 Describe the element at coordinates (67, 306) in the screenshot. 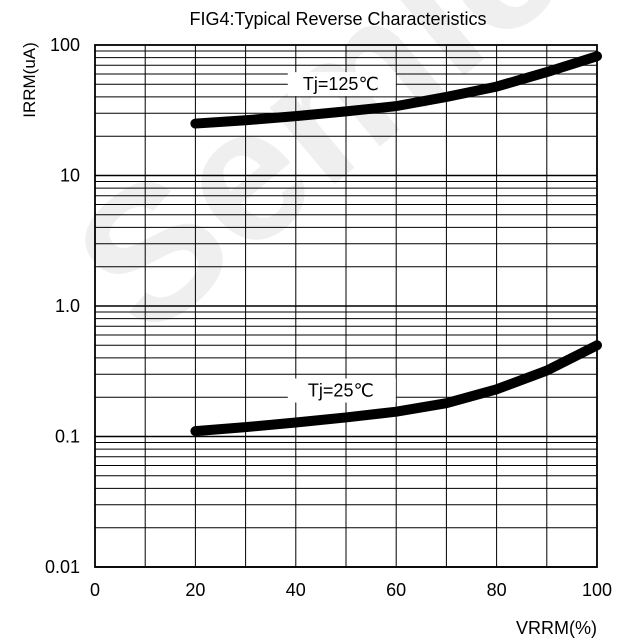

I see `y-tick-label: 1.0` at that location.